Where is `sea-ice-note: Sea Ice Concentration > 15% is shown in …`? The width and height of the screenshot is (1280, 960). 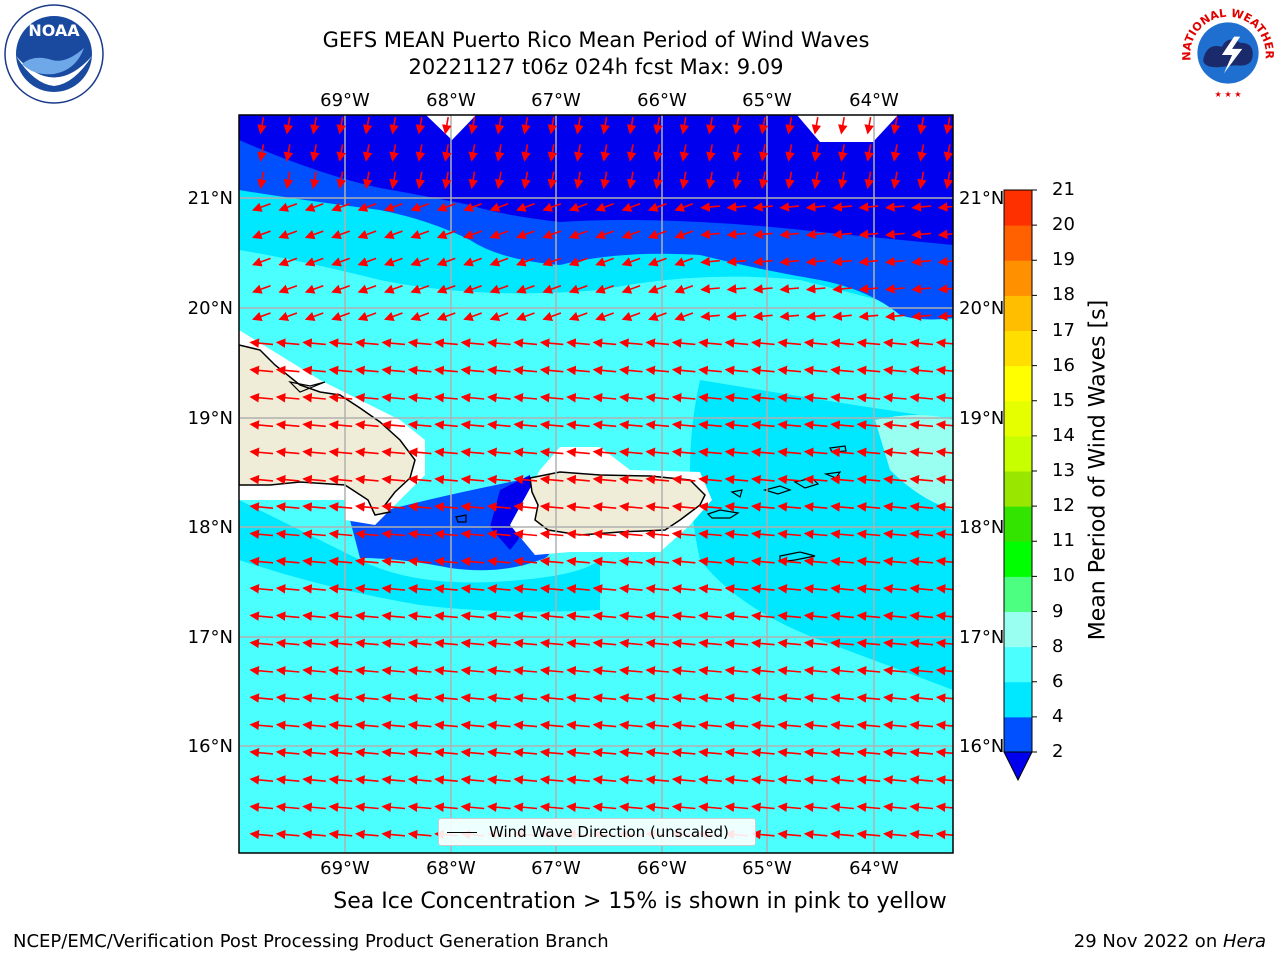 sea-ice-note: Sea Ice Concentration > 15% is shown in … is located at coordinates (640, 901).